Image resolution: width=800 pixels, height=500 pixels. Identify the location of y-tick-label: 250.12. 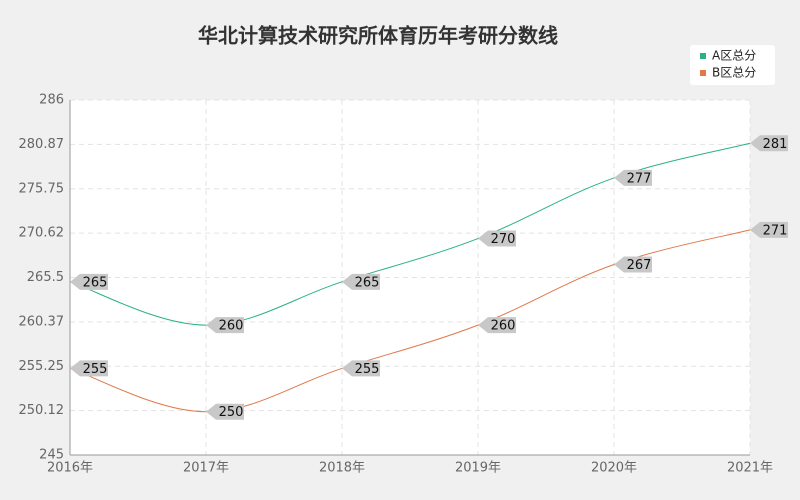
(42, 410).